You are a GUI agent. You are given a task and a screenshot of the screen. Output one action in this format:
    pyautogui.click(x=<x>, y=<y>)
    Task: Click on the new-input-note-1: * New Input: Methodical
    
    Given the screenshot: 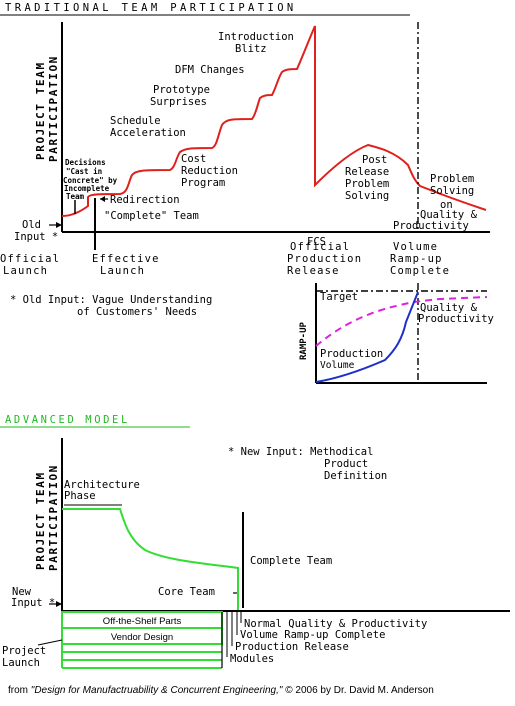 What is the action you would take?
    pyautogui.click(x=300, y=452)
    